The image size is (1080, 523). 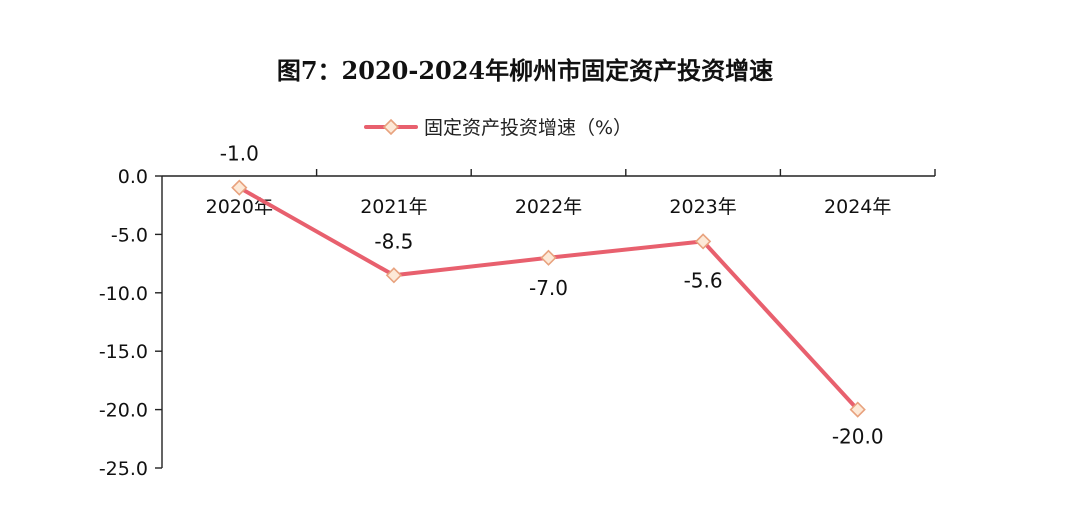 I want to click on y-axis-ticks: 0.0 -5.0 -10.0 -15.0 -20.0 -25.0, so click(x=130, y=323).